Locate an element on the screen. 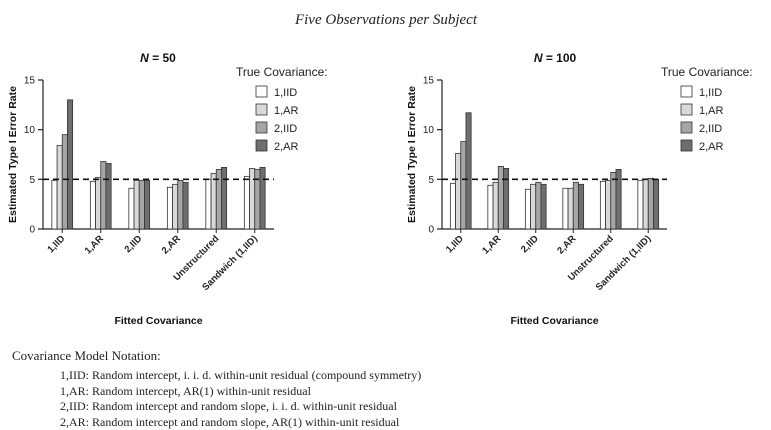 The image size is (771, 430). x-axis-label: Fitted Covariance is located at coordinates (158, 321).